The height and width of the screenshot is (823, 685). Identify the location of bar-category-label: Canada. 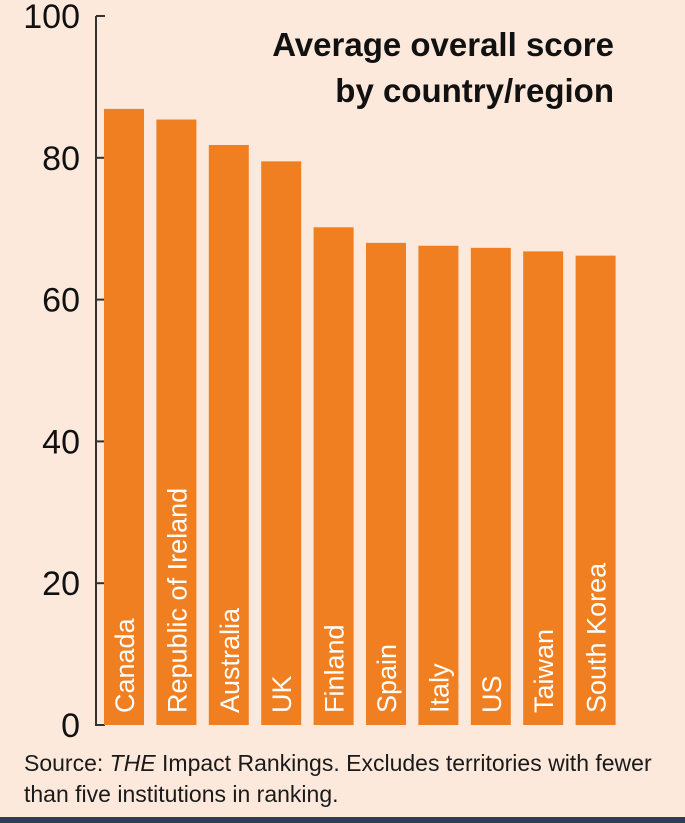
(125, 665).